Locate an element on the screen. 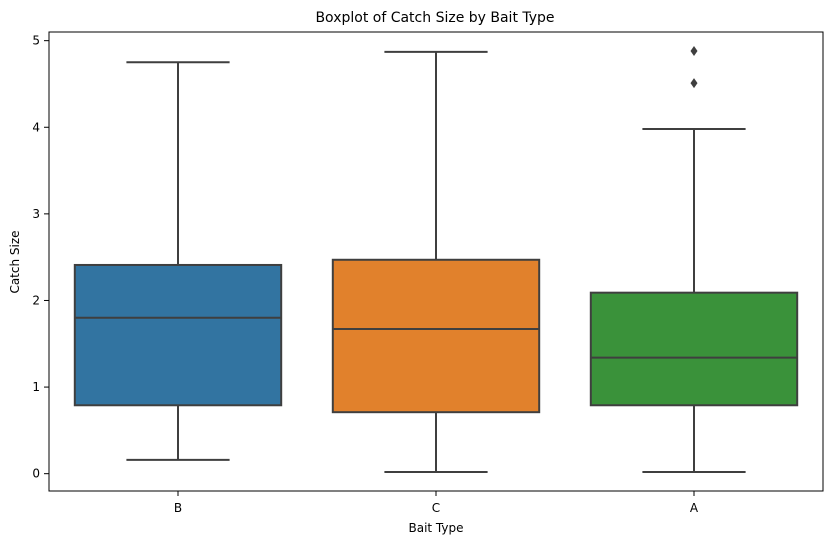  x-tick-label: B is located at coordinates (178, 508).